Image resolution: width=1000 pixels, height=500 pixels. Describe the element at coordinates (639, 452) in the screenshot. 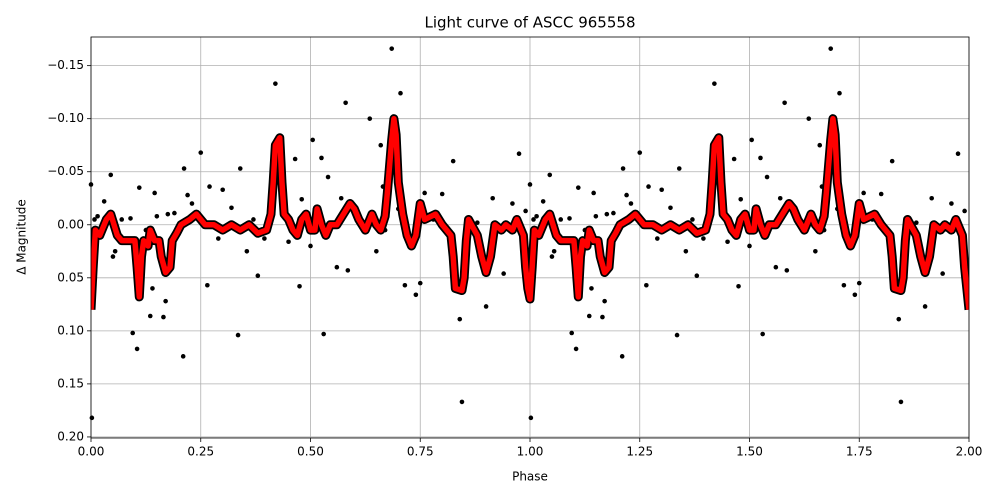

I see `x-tick-label: 1.25` at that location.